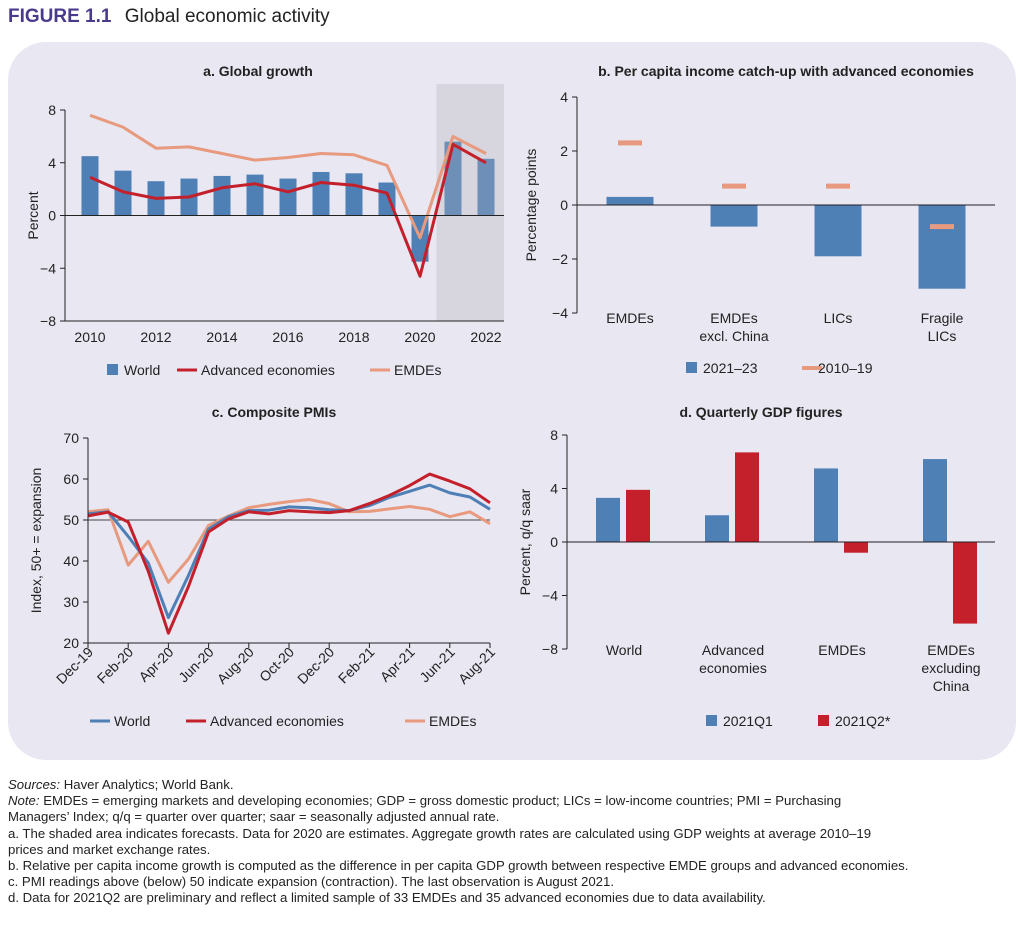 Image resolution: width=1024 pixels, height=942 pixels. What do you see at coordinates (196, 665) in the screenshot?
I see `panel-c-x-tick-label: Jun-20` at bounding box center [196, 665].